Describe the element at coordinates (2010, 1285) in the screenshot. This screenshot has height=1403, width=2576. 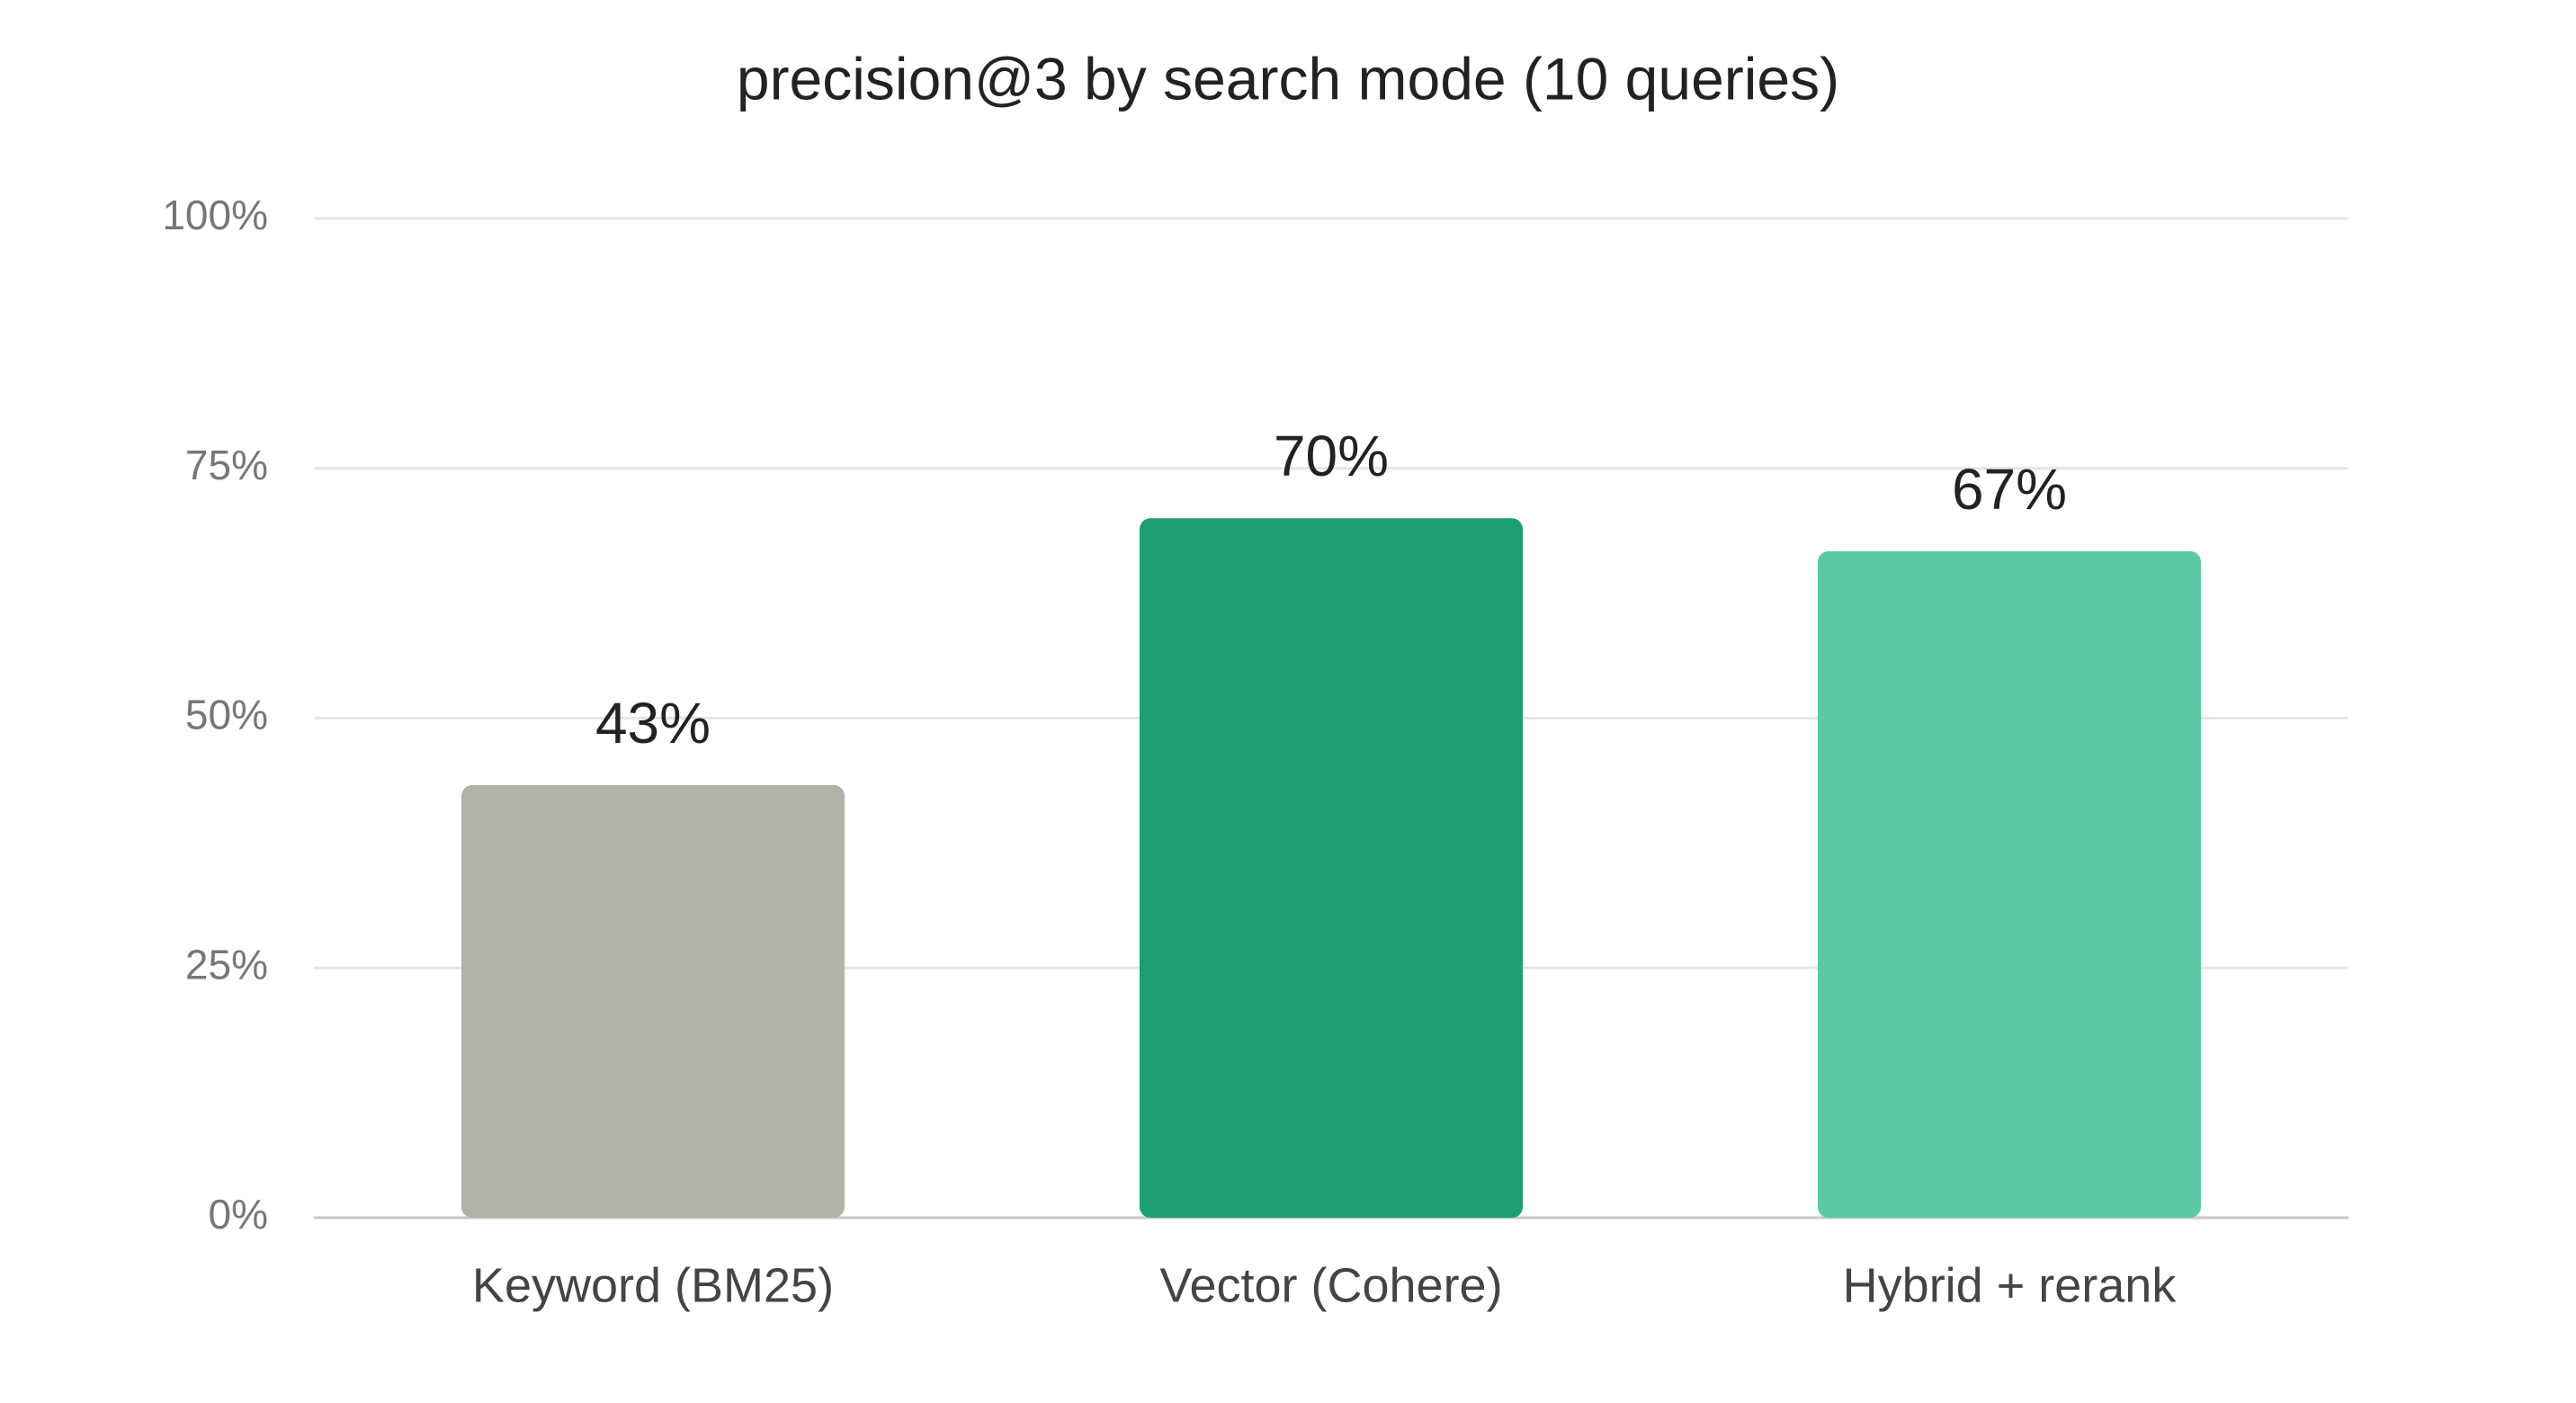
I see `x-tick-label: Hybrid + rerank` at that location.